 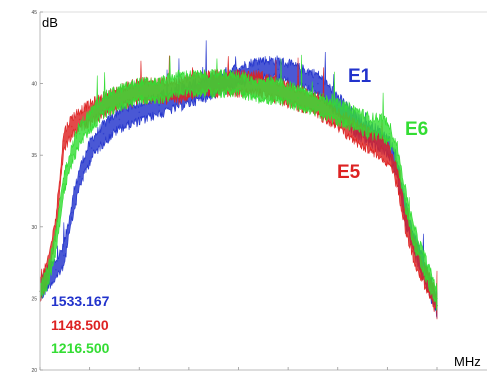 What do you see at coordinates (34, 228) in the screenshot?
I see `y-tick-label: 30` at bounding box center [34, 228].